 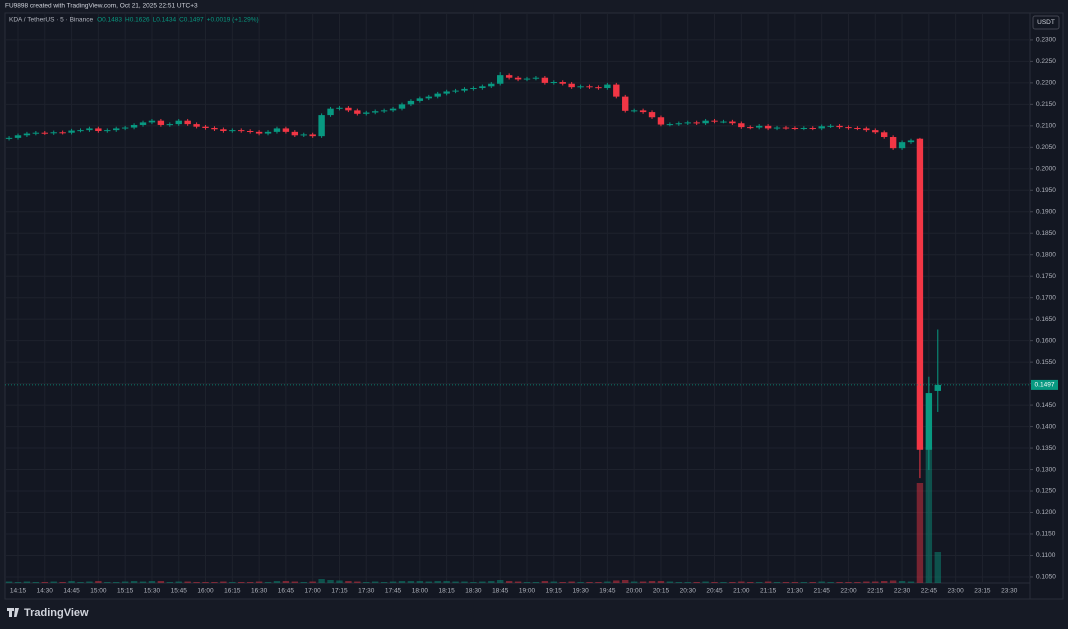 I want to click on y-tick-label: 0.1400, so click(x=1046, y=426).